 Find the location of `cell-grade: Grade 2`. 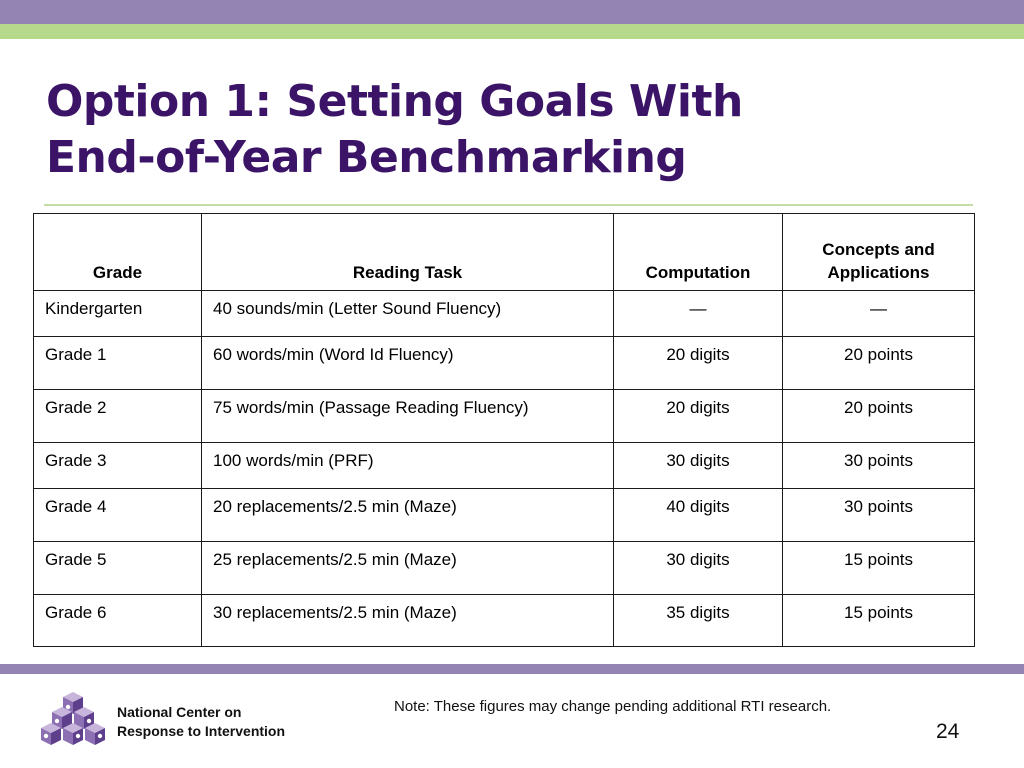

cell-grade: Grade 2 is located at coordinates (117, 416).